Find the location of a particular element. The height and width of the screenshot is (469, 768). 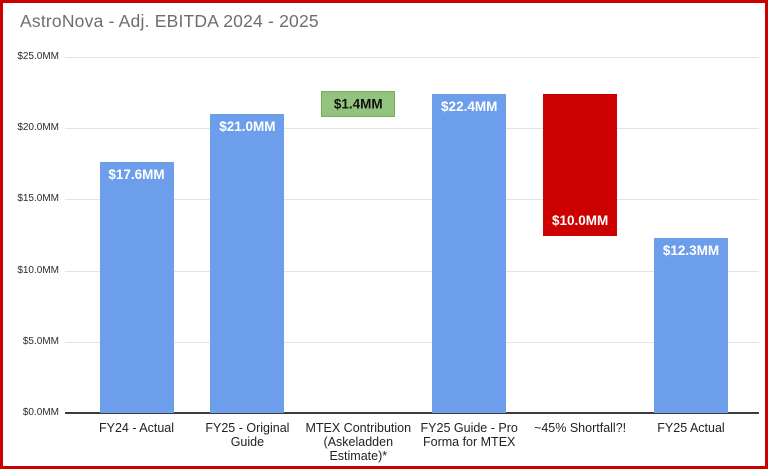

bar-fy25-guide-pro-forma-for-mtex: $22.4MM is located at coordinates (469, 253).